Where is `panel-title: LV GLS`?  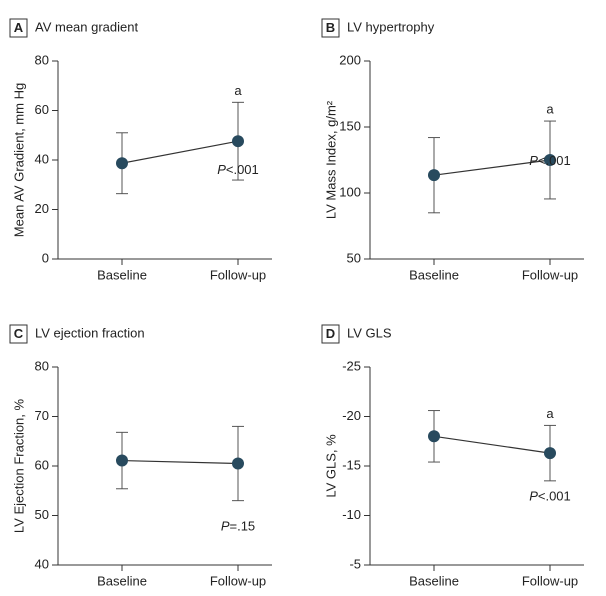
panel-title: LV GLS is located at coordinates (369, 332).